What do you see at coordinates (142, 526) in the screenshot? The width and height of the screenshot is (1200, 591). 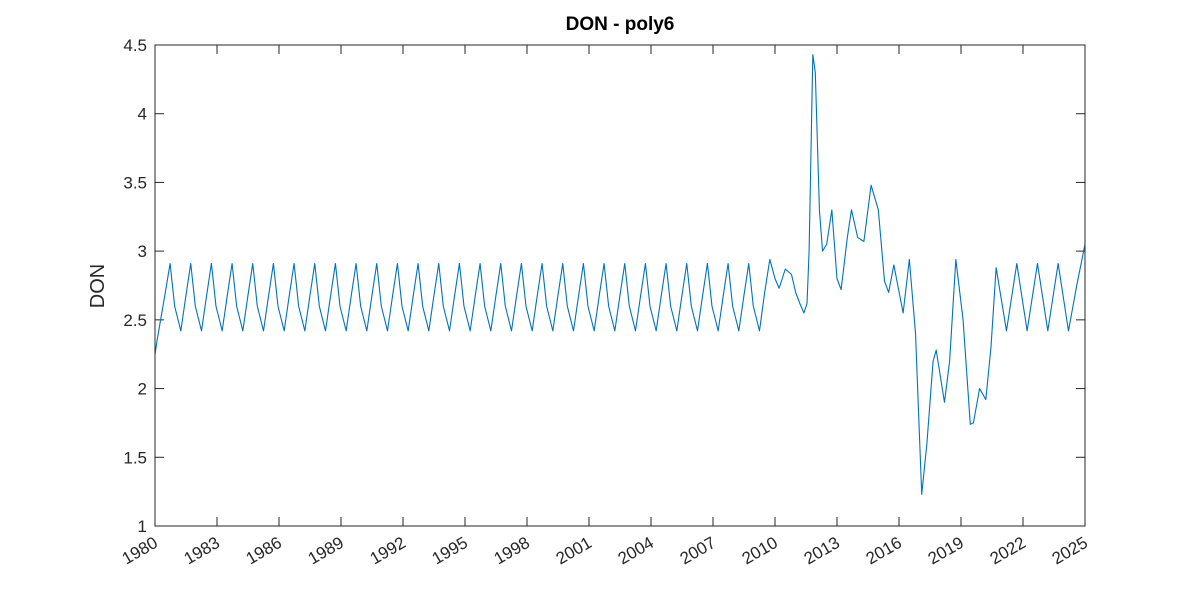 I see `y-tick-label: 1` at bounding box center [142, 526].